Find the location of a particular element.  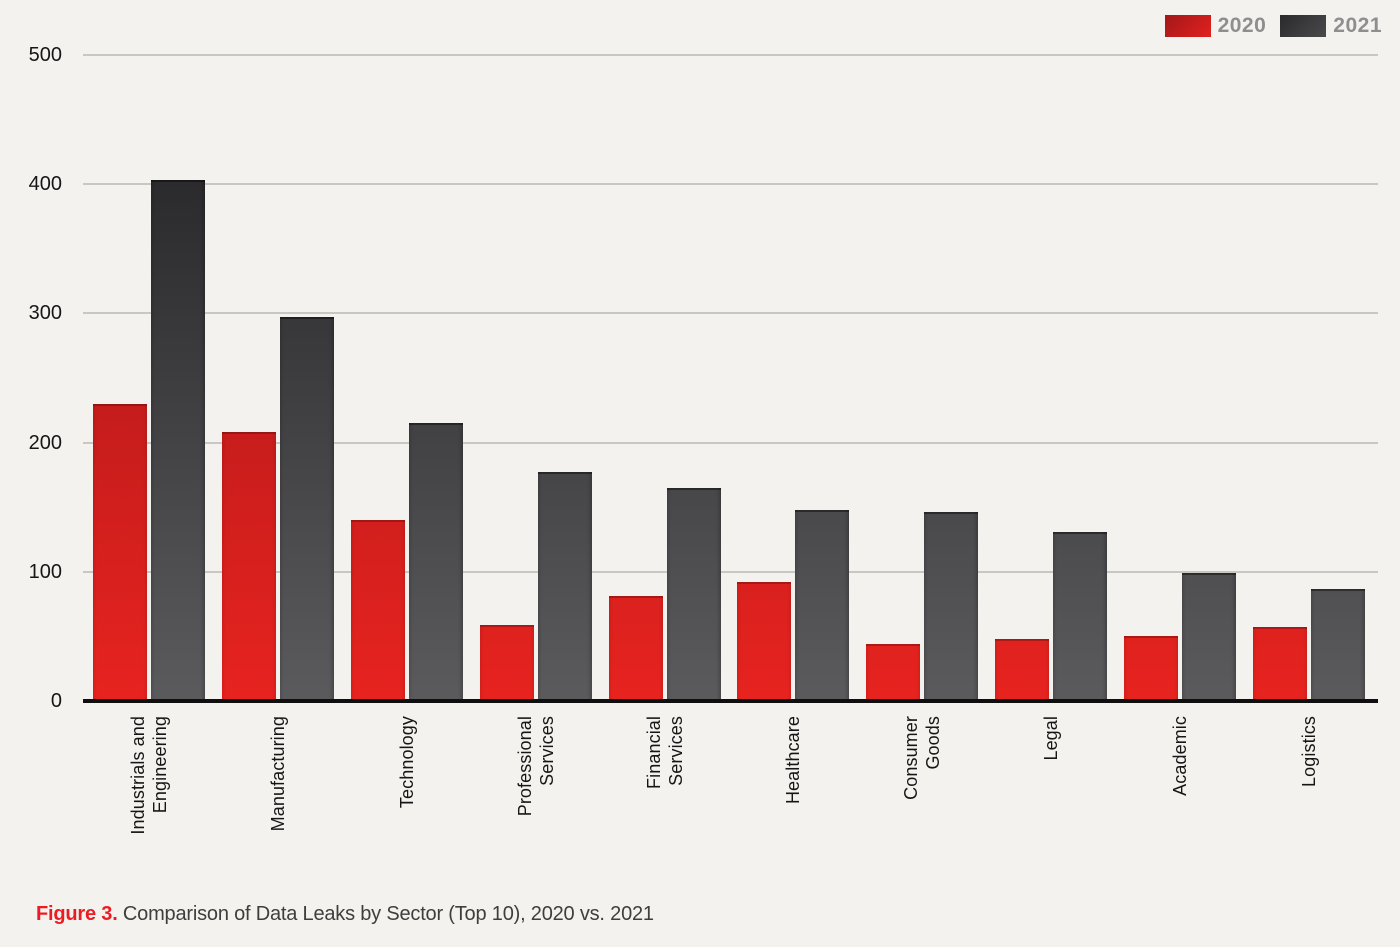

x-label-cell-legal: Legal is located at coordinates (1051, 801).